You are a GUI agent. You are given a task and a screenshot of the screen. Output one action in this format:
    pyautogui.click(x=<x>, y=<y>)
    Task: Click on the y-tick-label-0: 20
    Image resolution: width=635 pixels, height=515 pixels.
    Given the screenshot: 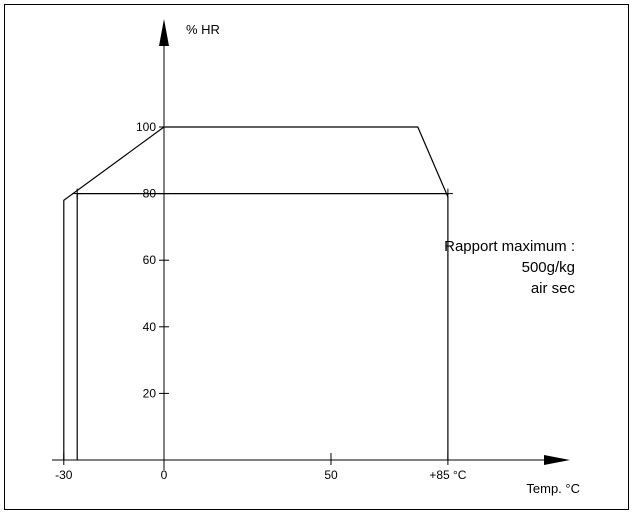 What is the action you would take?
    pyautogui.click(x=150, y=393)
    